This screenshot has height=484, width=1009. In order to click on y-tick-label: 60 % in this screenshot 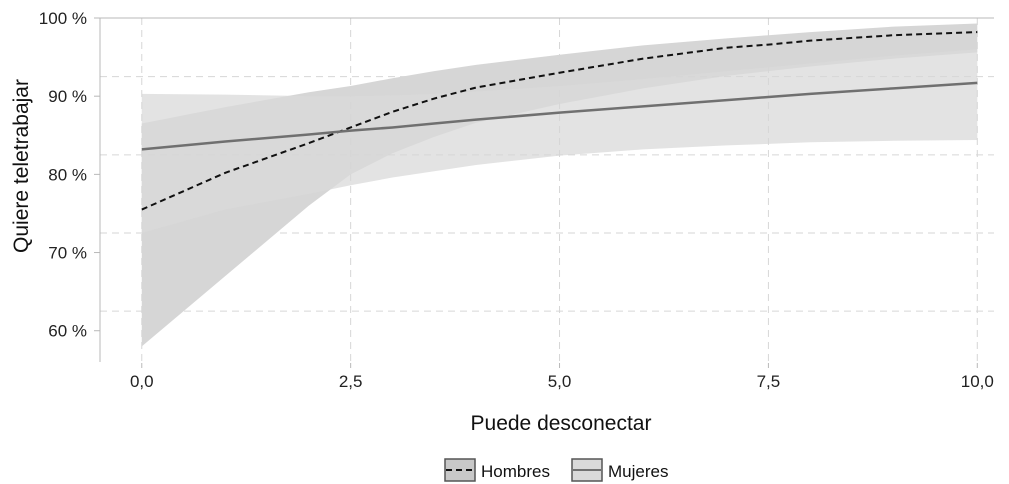, I will do `click(67, 331)`.